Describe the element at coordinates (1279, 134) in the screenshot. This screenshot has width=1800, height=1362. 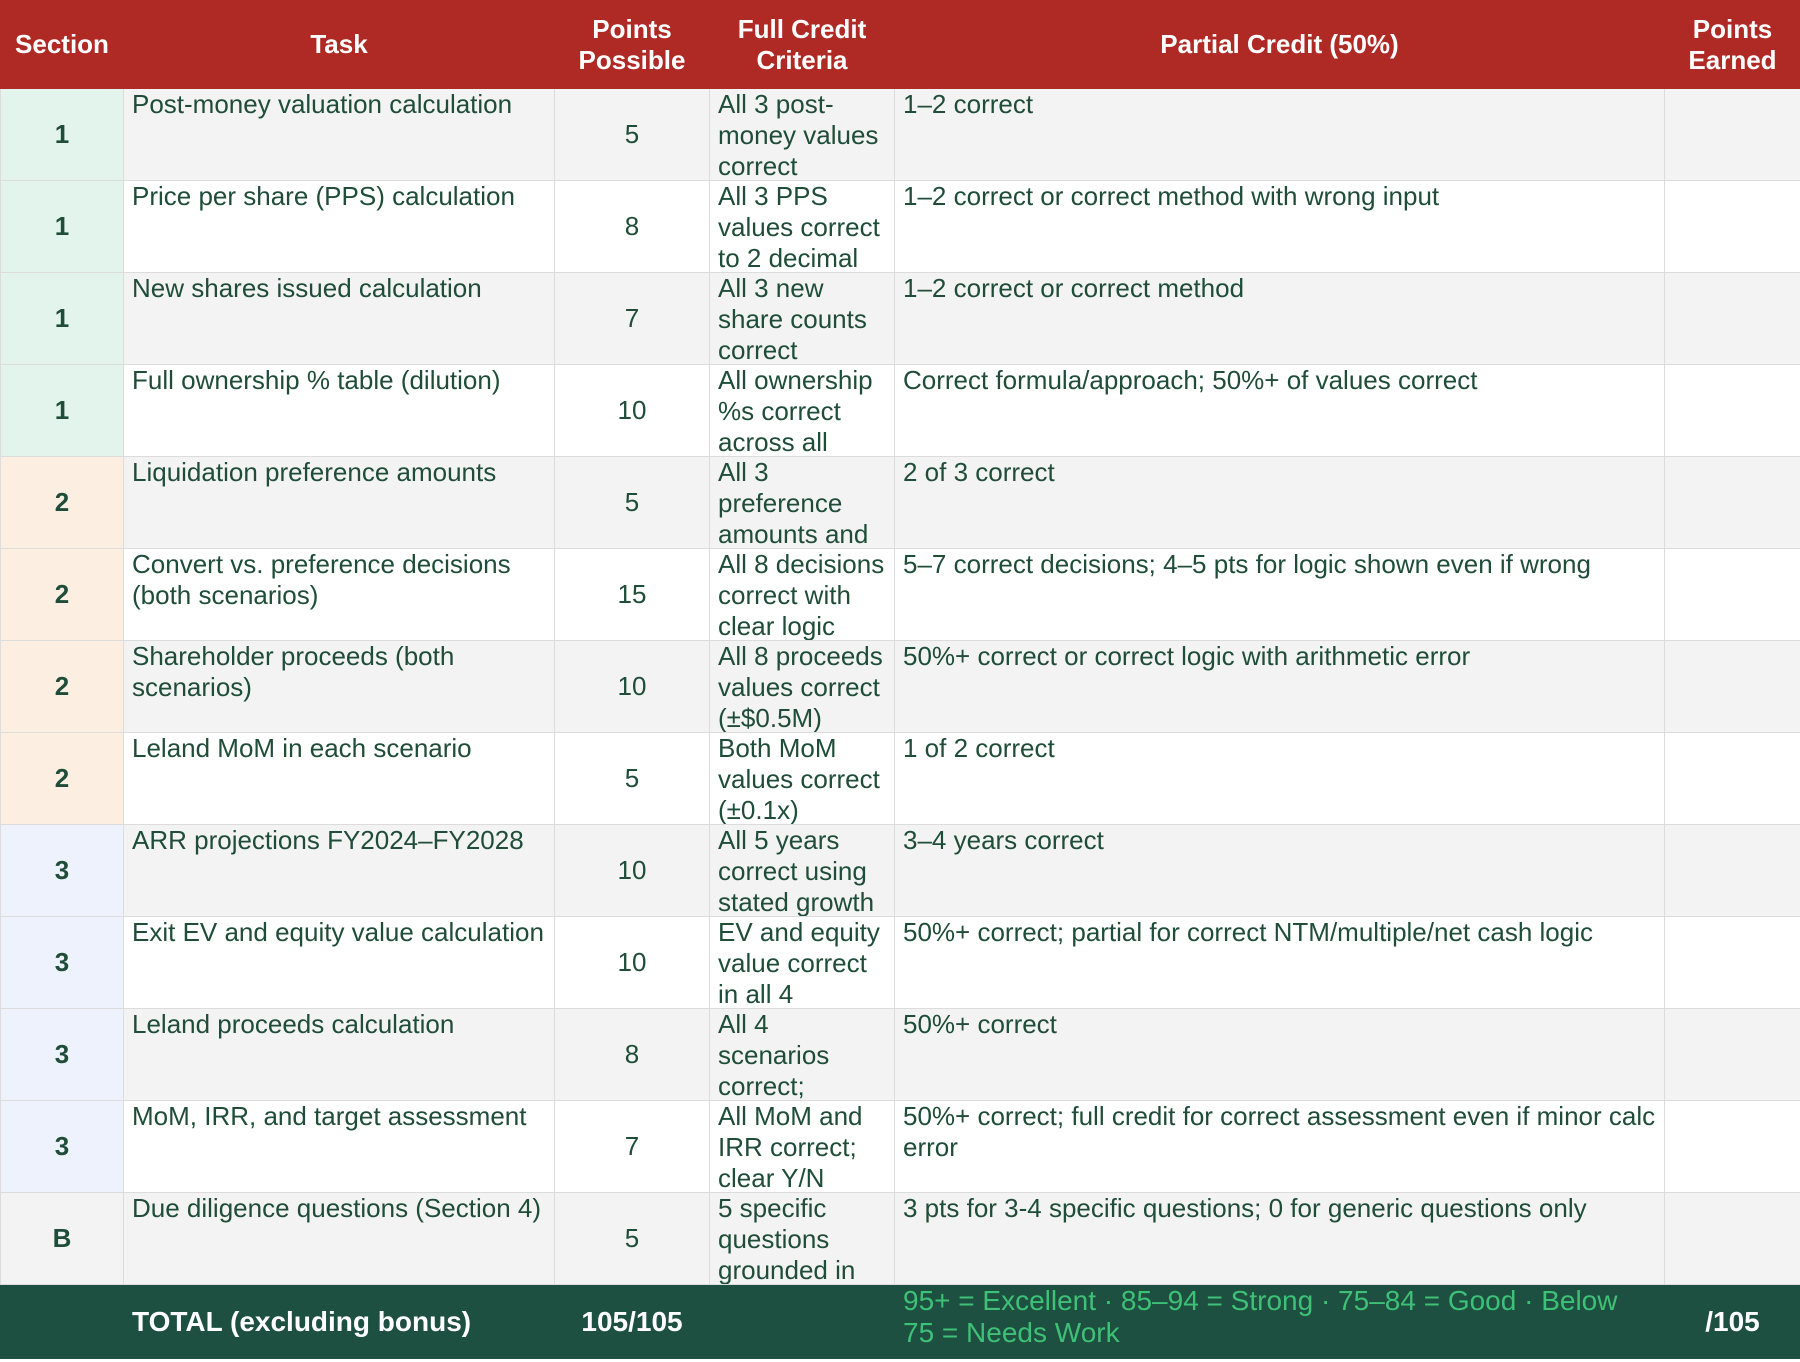
I see `partial-credit-cell: 1–2 correct` at that location.